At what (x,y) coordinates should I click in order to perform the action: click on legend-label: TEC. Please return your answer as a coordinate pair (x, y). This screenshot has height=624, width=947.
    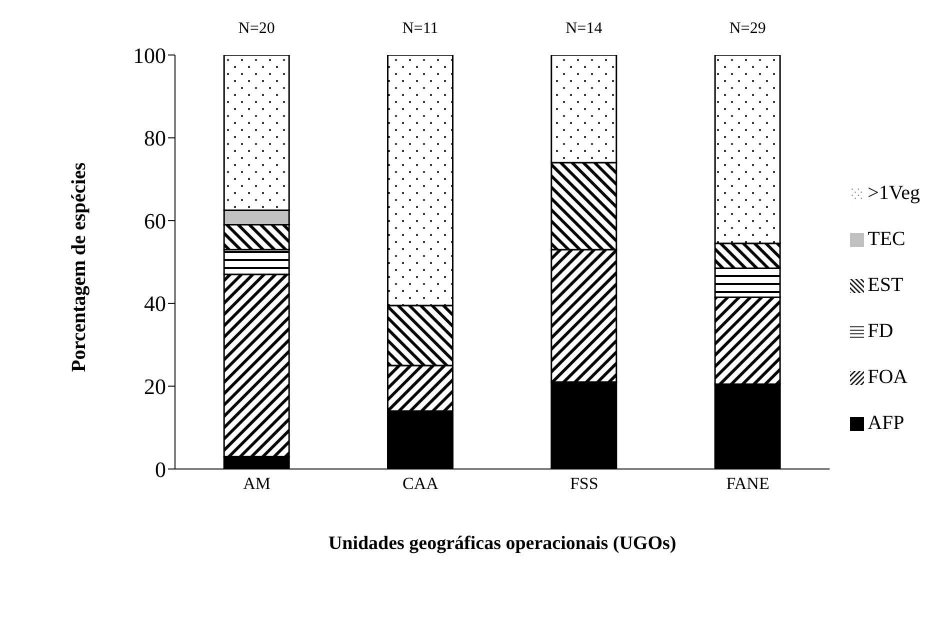
    Looking at the image, I should click on (887, 239).